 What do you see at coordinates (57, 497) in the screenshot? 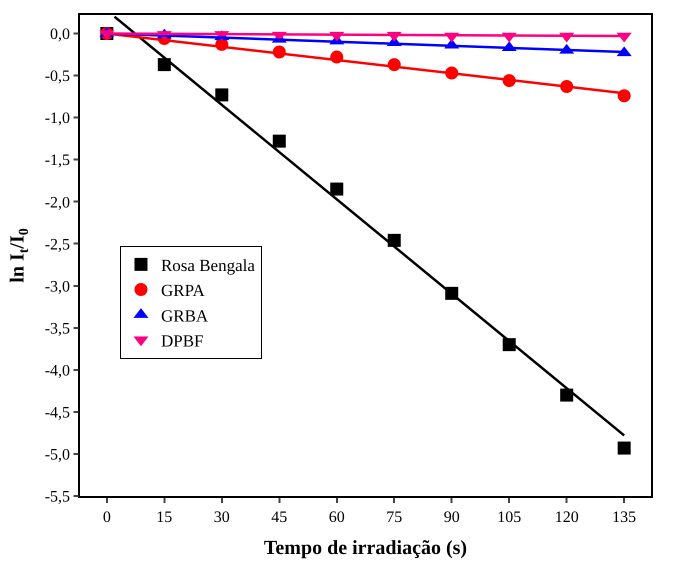
I see `y-tick-label: -5,5` at bounding box center [57, 497].